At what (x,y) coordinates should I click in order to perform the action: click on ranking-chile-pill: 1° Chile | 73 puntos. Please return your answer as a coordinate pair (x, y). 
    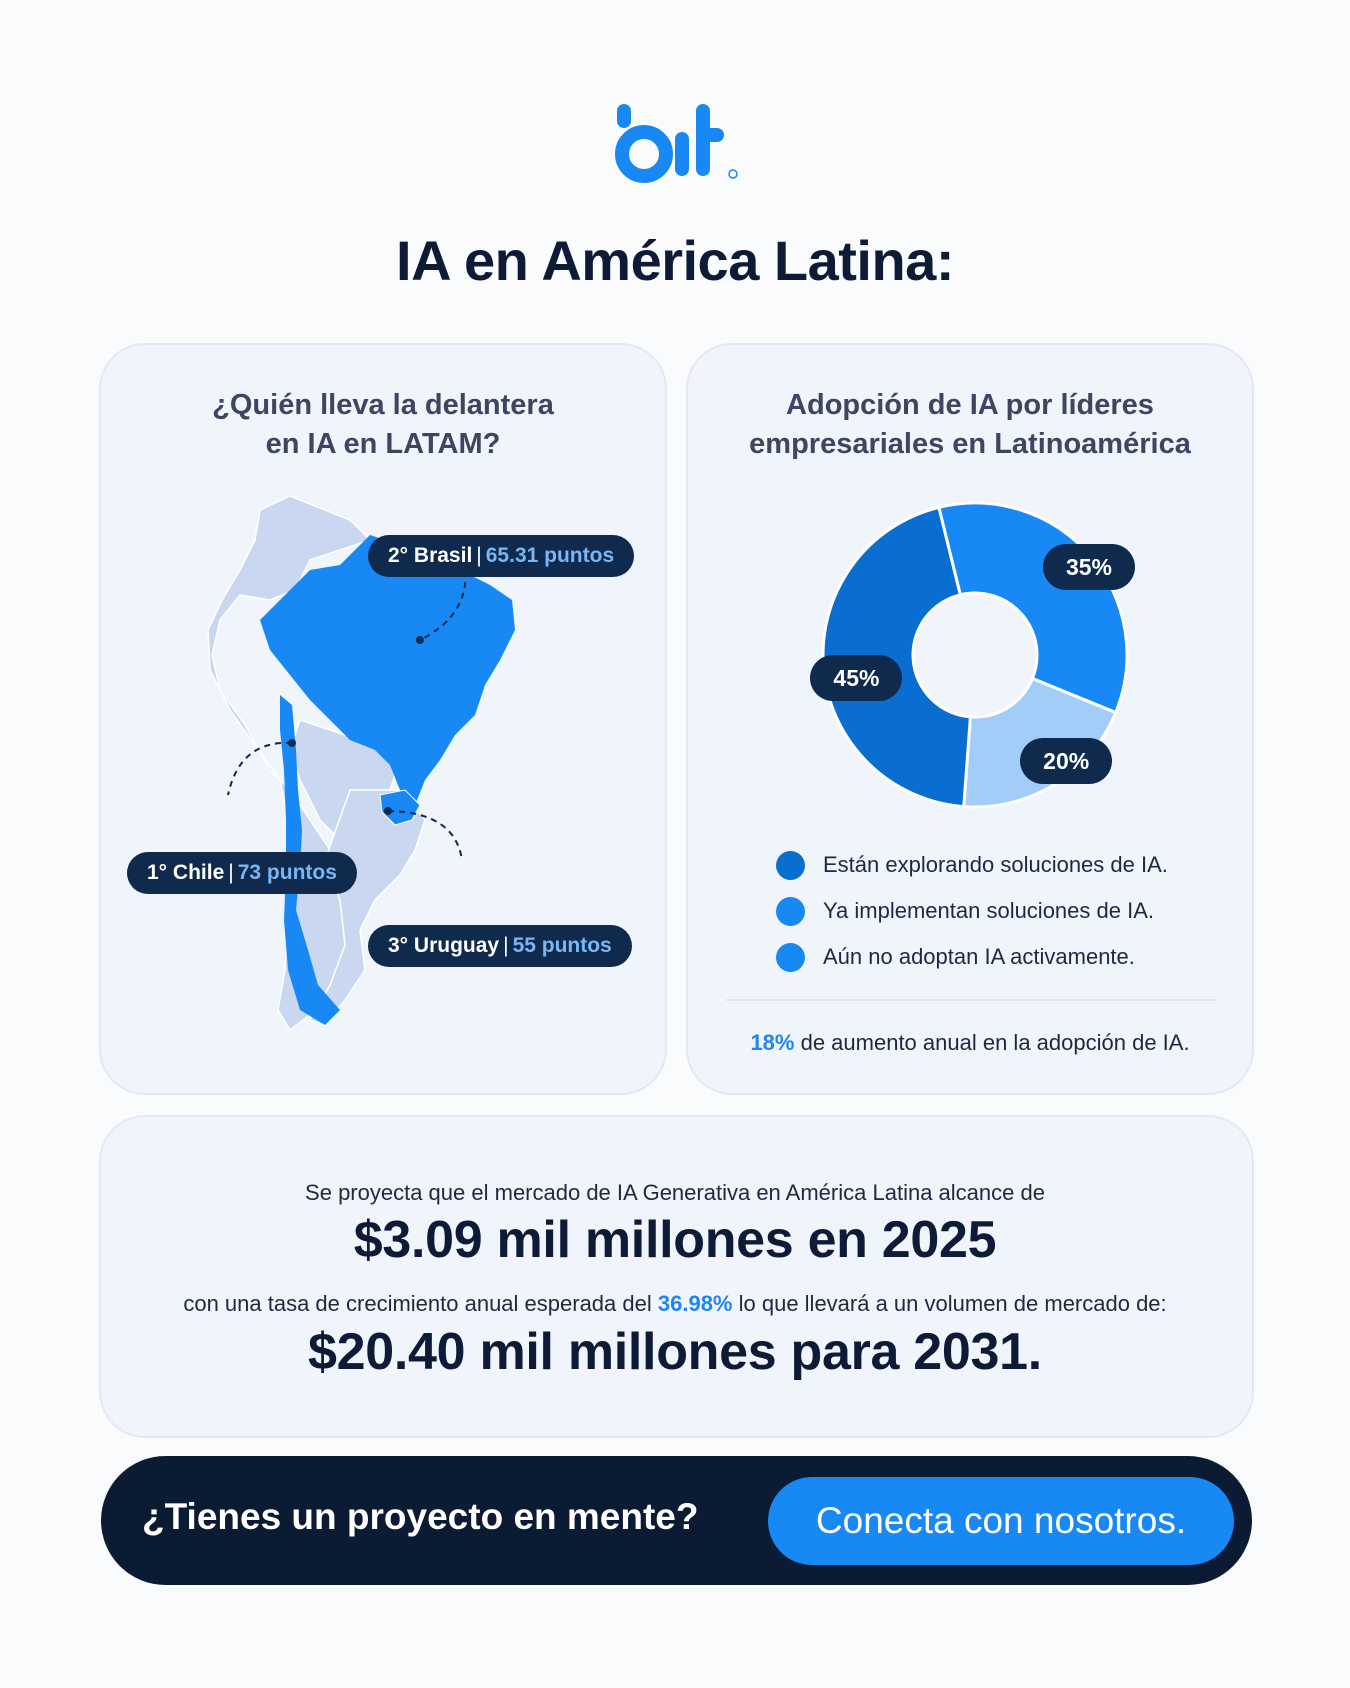
    Looking at the image, I should click on (242, 873).